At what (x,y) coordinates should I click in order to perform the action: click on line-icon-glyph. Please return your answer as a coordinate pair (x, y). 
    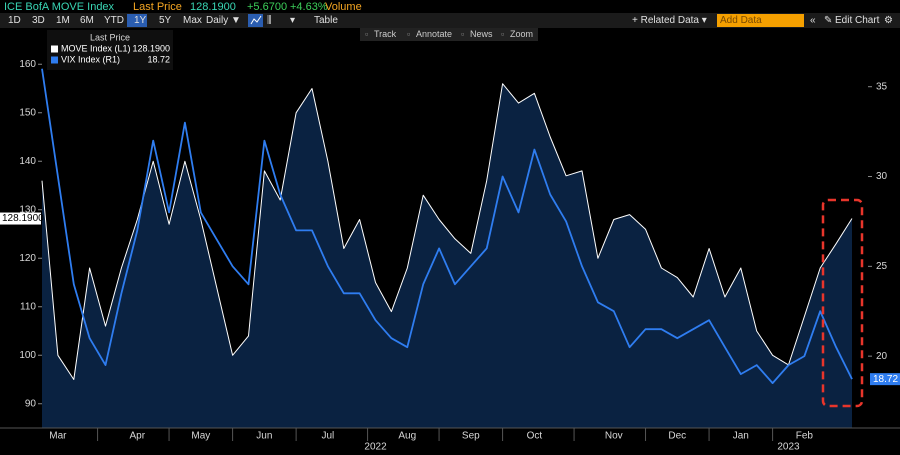
    Looking at the image, I should click on (256, 20).